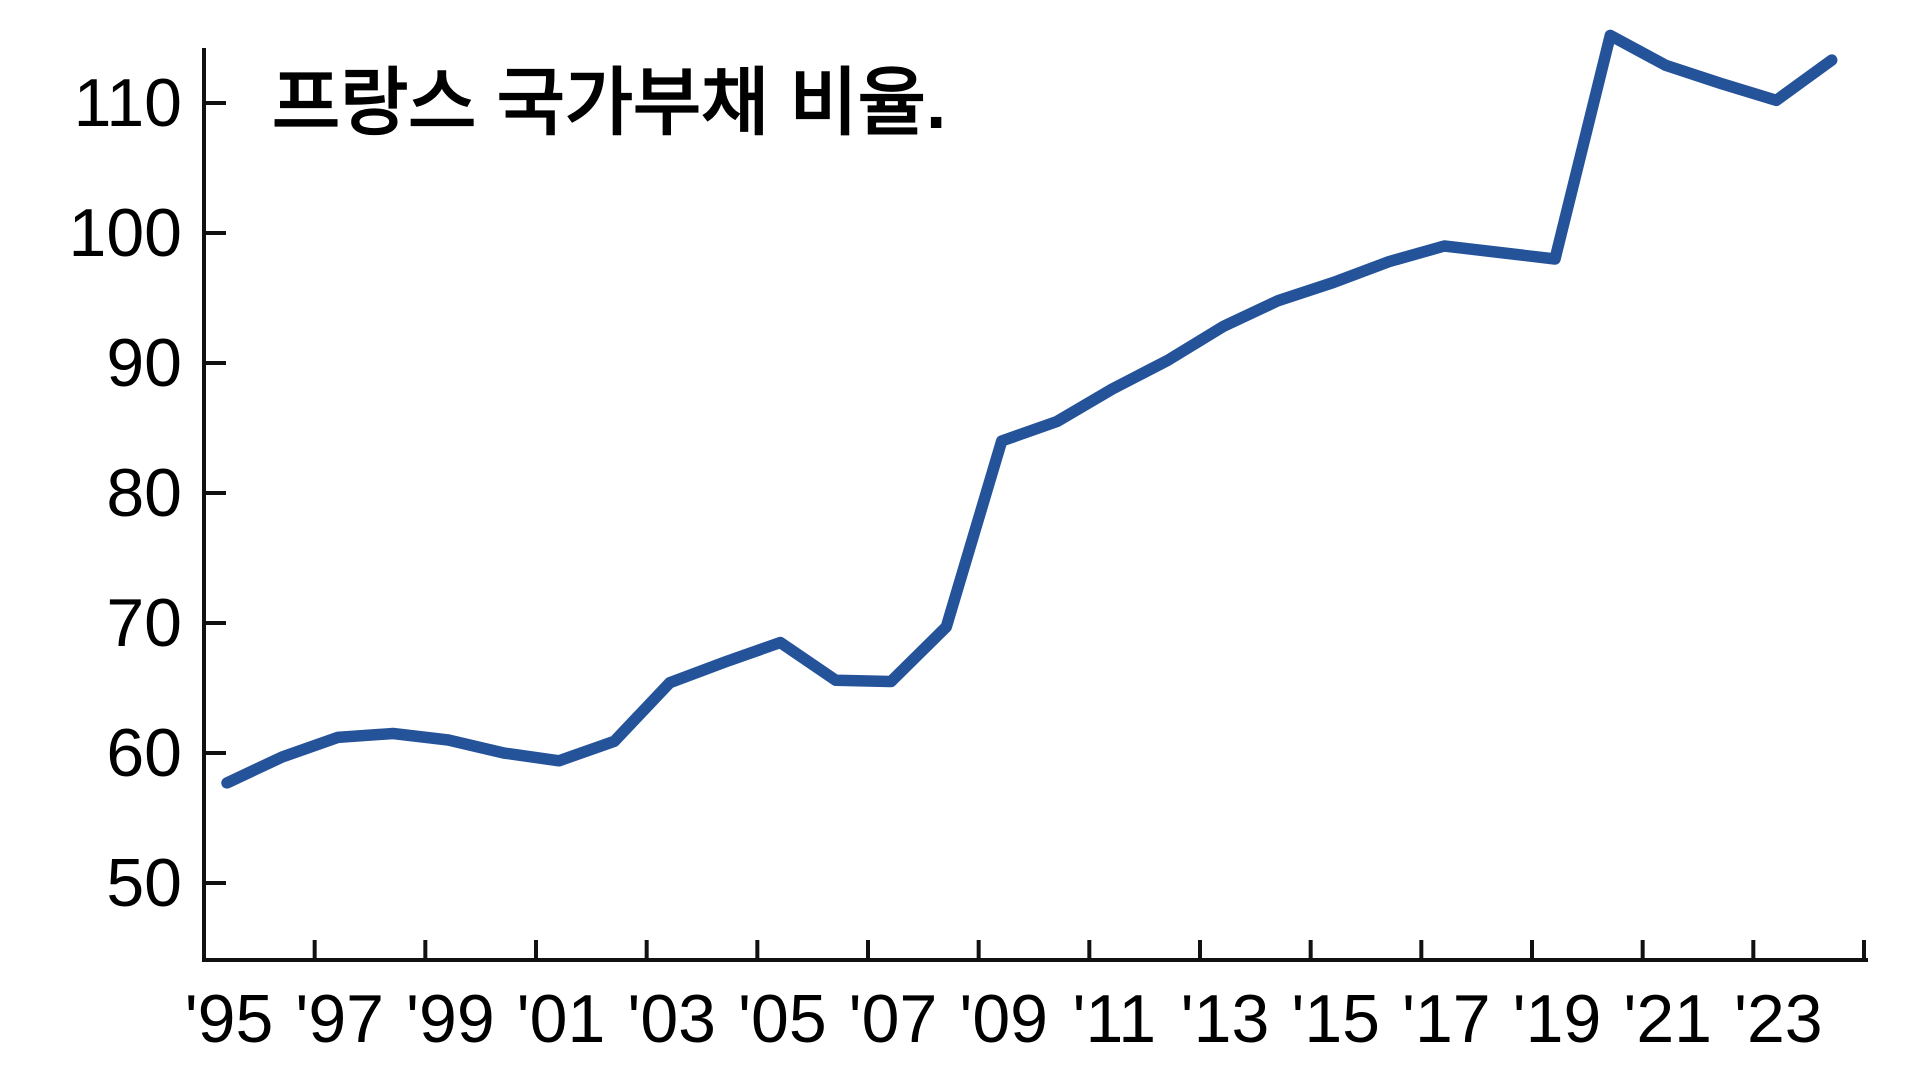 The image size is (1920, 1080). What do you see at coordinates (1778, 1019) in the screenshot?
I see `x-tick-label: '23` at bounding box center [1778, 1019].